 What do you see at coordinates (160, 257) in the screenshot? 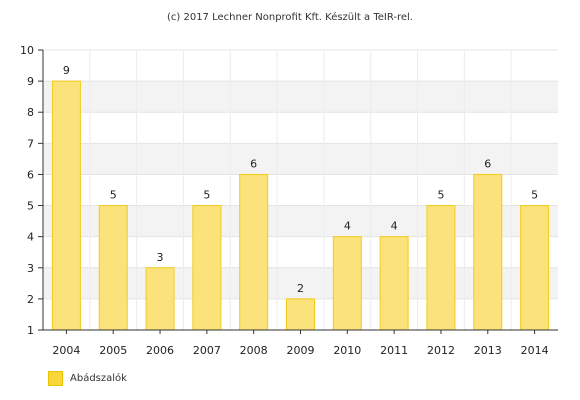
I see `bar-value-label: 3` at bounding box center [160, 257].